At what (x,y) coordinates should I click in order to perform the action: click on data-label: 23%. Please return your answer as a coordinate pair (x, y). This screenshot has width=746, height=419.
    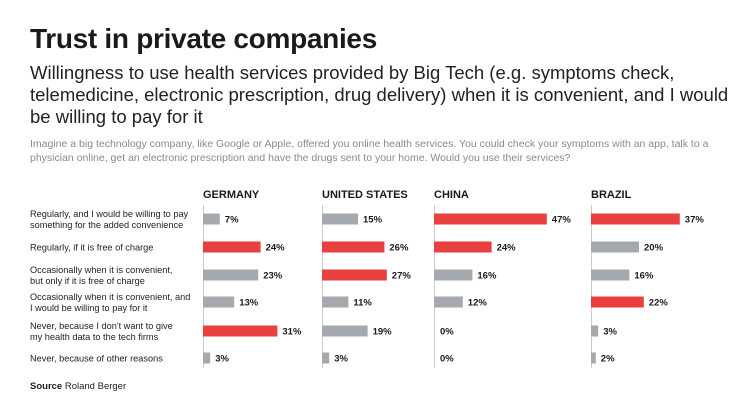
    Looking at the image, I should click on (273, 275).